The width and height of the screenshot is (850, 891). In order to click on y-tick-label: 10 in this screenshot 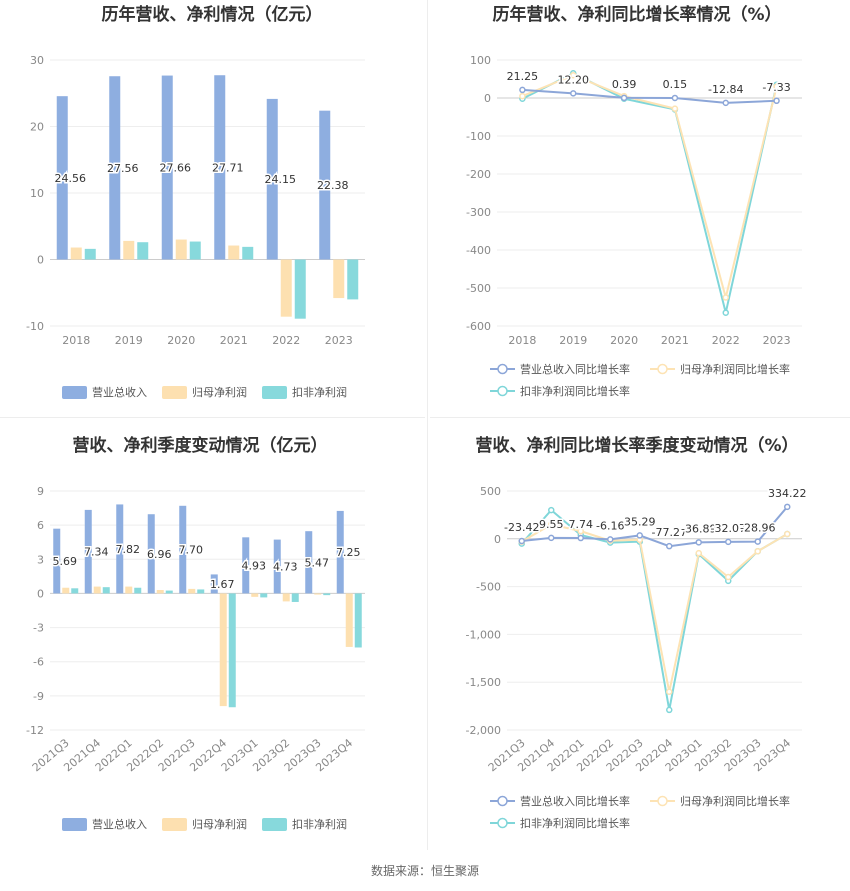, I will do `click(37, 193)`.